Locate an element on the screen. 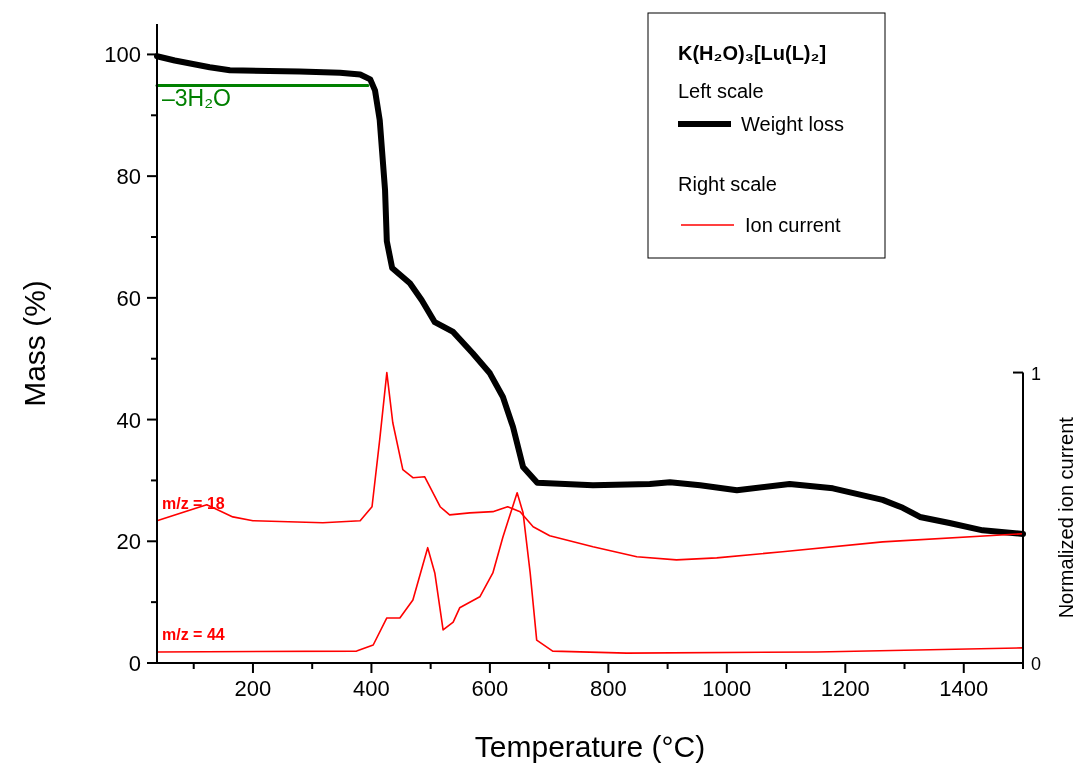 The width and height of the screenshot is (1078, 769). series-label: m/z = 18 is located at coordinates (193, 503).